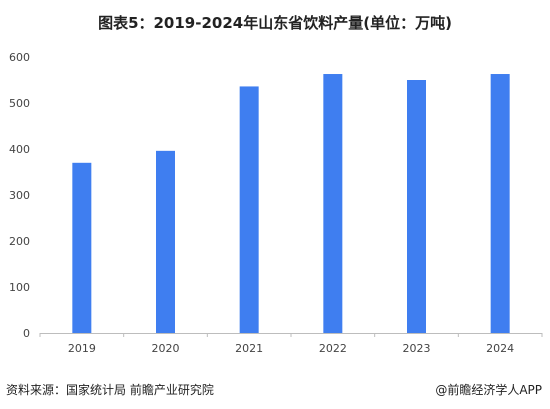 The width and height of the screenshot is (550, 409). I want to click on x-tick-label: 2024, so click(500, 348).